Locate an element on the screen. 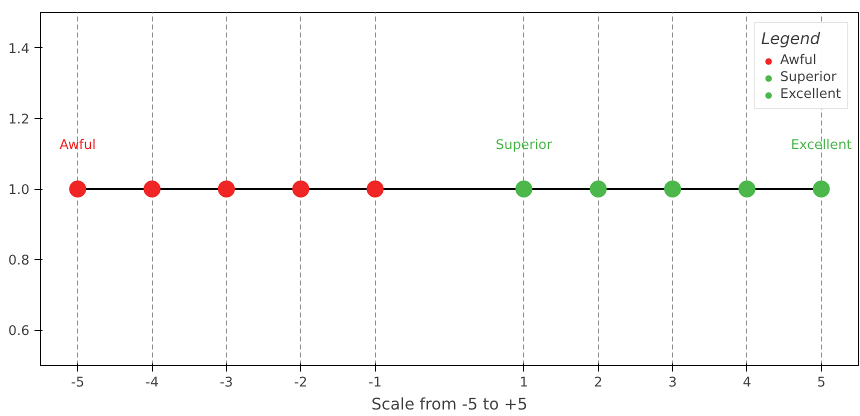 The height and width of the screenshot is (416, 860). annotation: Awful is located at coordinates (78, 145).